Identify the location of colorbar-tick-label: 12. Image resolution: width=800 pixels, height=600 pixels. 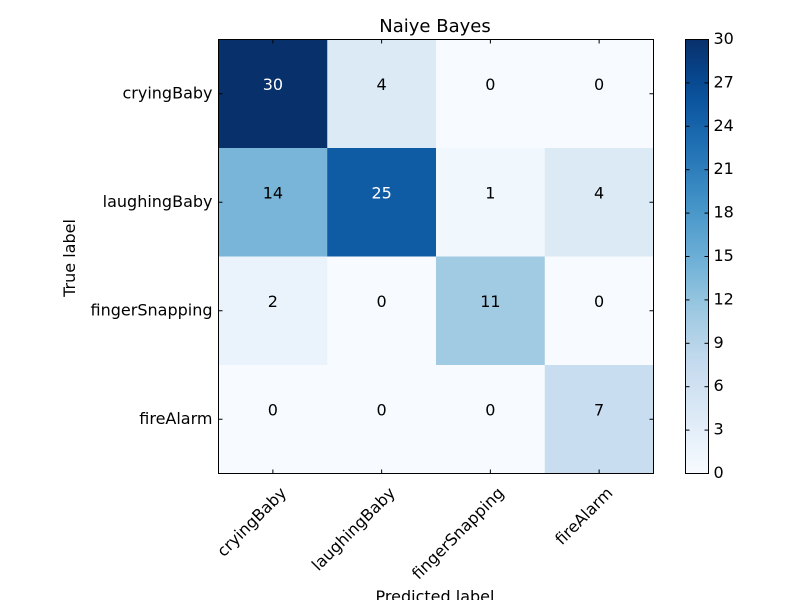
(724, 298).